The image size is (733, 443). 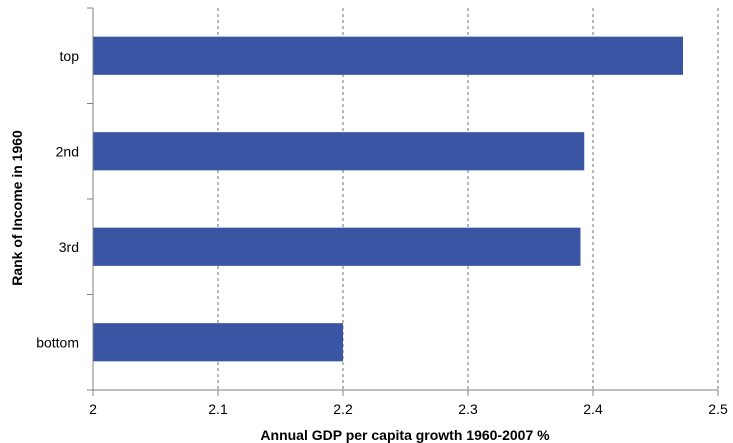 What do you see at coordinates (17, 208) in the screenshot?
I see `y-axis-title: Rank of Income in 1960` at bounding box center [17, 208].